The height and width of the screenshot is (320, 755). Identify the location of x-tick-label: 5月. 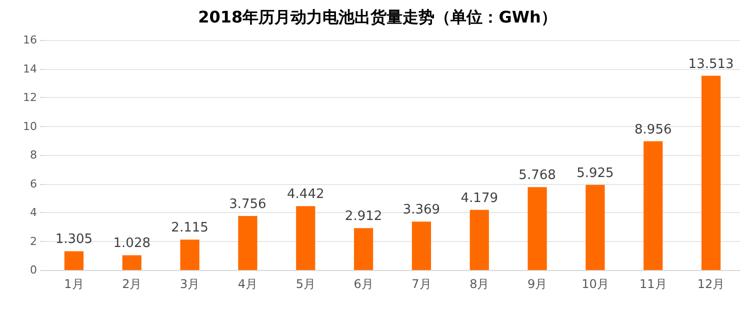
(306, 284).